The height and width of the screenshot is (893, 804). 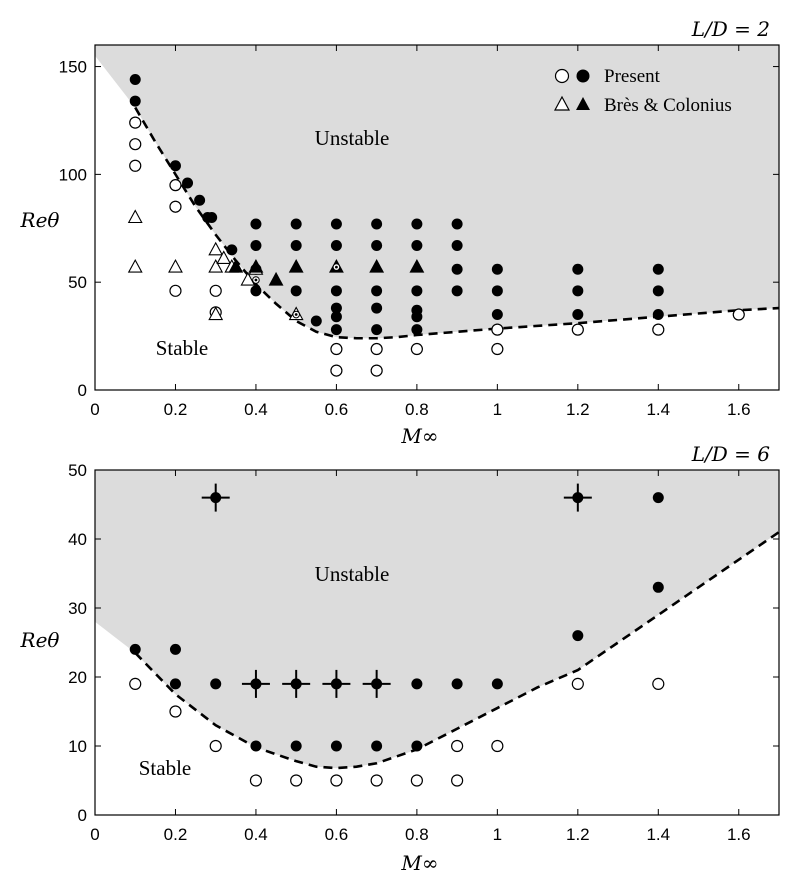 What do you see at coordinates (583, 103) in the screenshot?
I see `legend-filled-triangle-icon` at bounding box center [583, 103].